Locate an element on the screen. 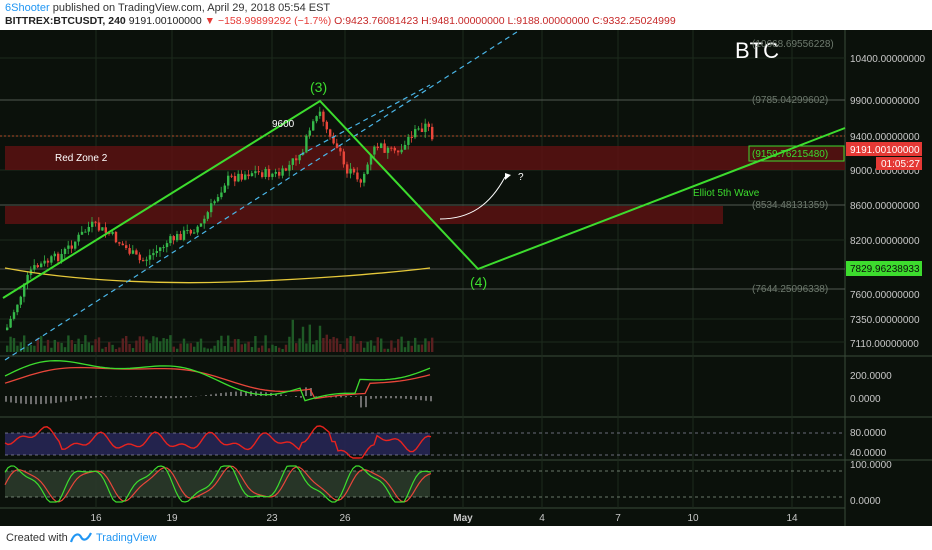  price-tick-2: 9400.00000000 is located at coordinates (885, 137).